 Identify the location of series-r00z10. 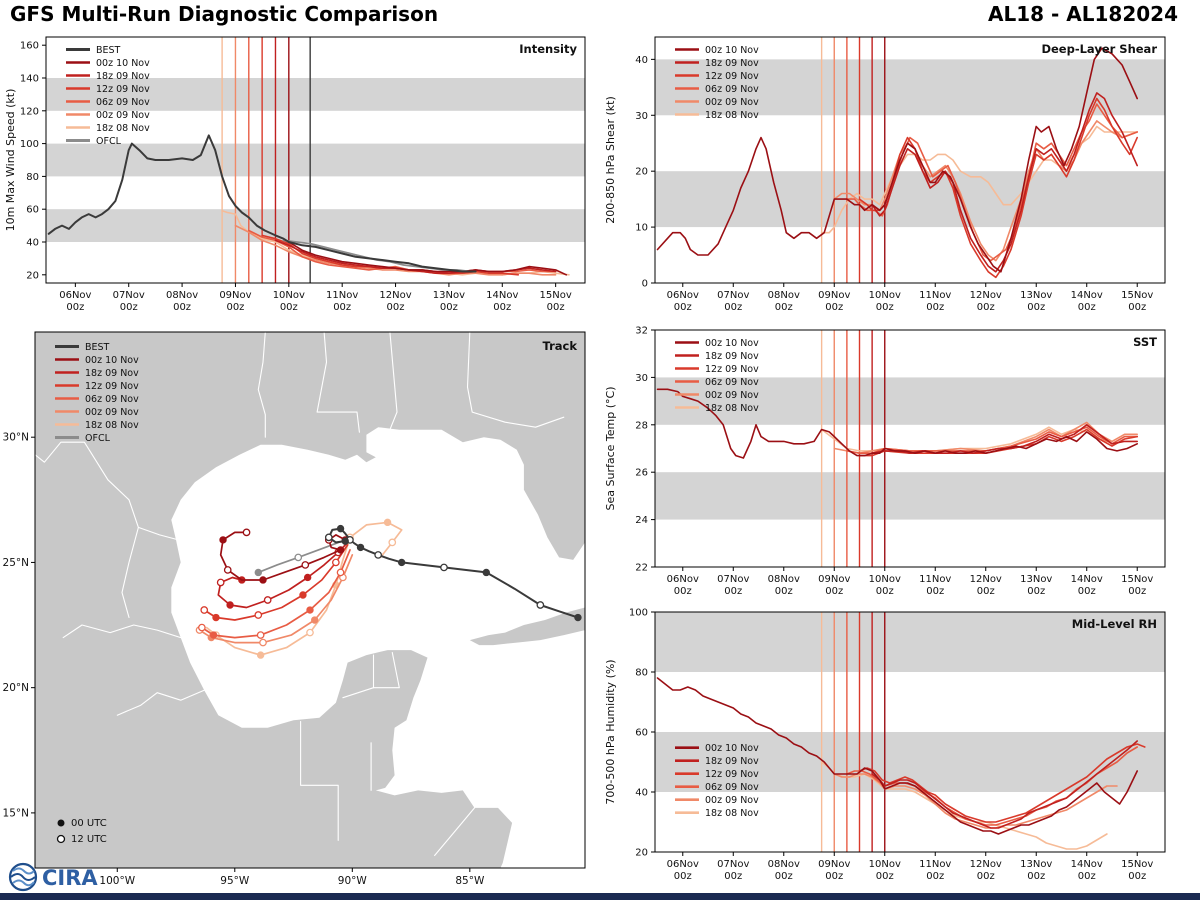
(897, 756).